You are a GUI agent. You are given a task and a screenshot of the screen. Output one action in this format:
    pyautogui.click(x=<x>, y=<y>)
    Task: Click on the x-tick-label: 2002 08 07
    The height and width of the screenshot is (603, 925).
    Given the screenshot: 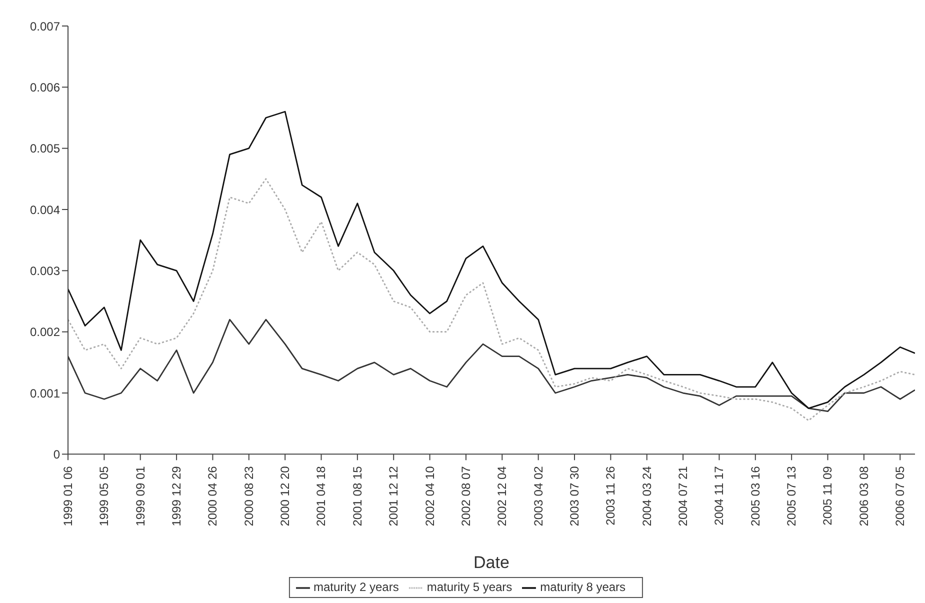 What is the action you would take?
    pyautogui.click(x=465, y=496)
    